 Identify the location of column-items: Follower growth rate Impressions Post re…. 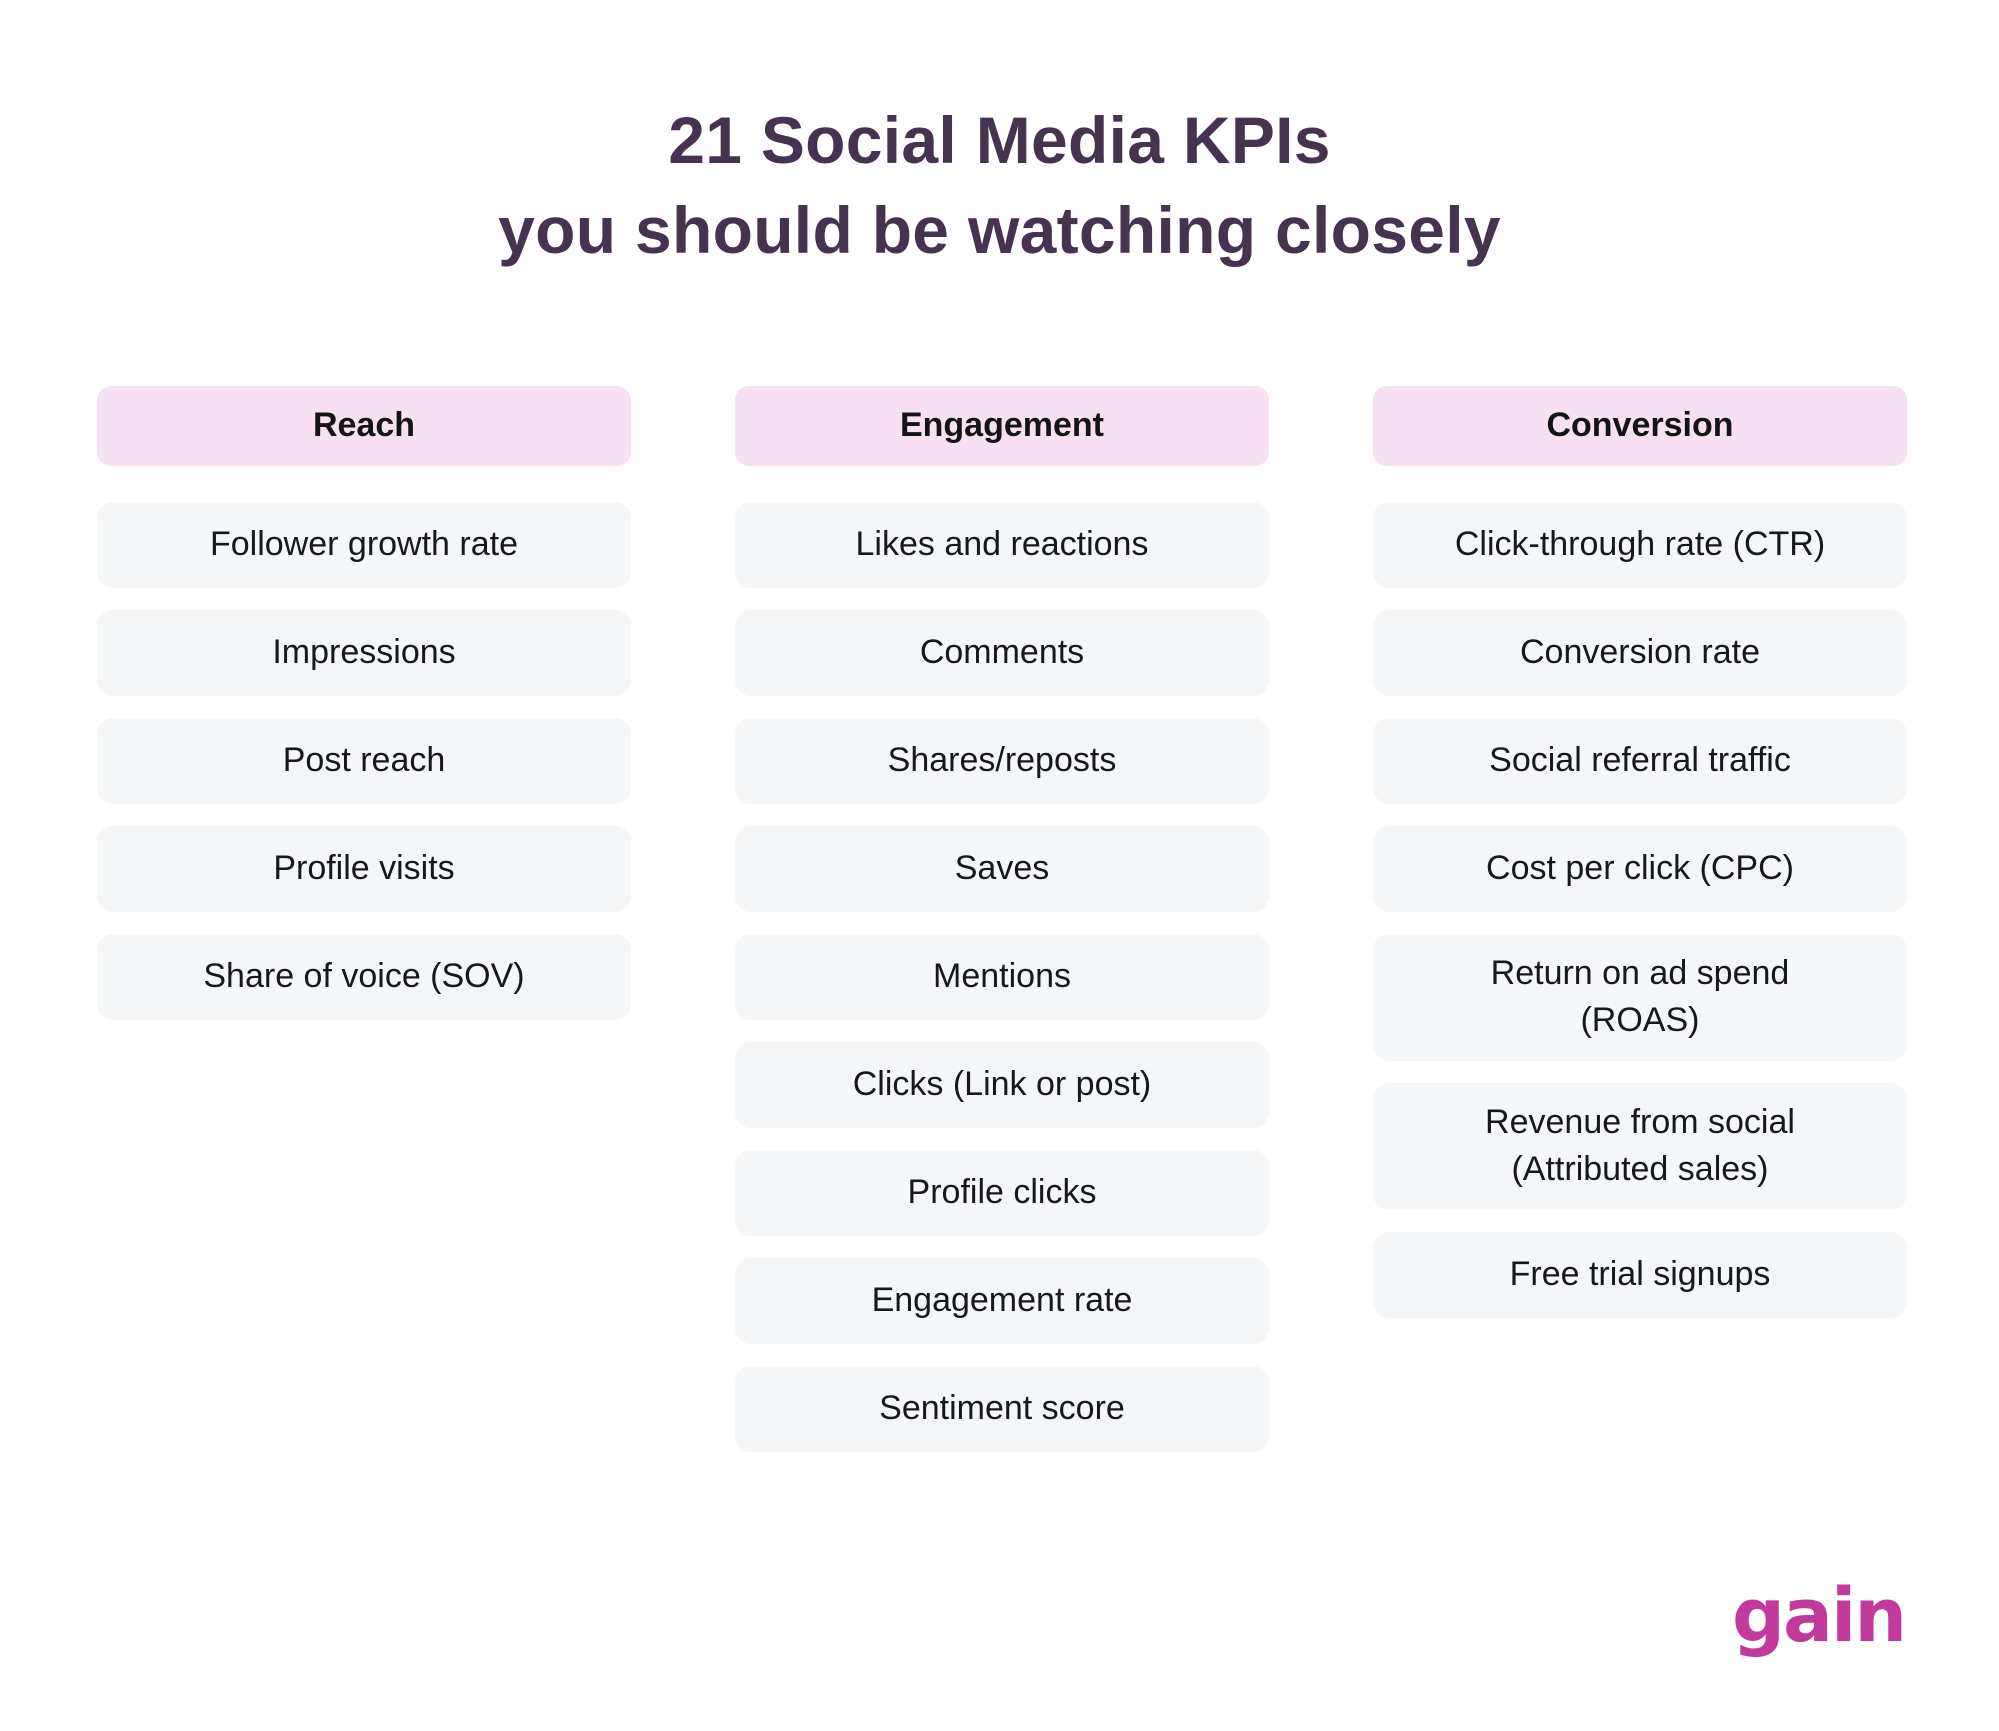
(364, 760).